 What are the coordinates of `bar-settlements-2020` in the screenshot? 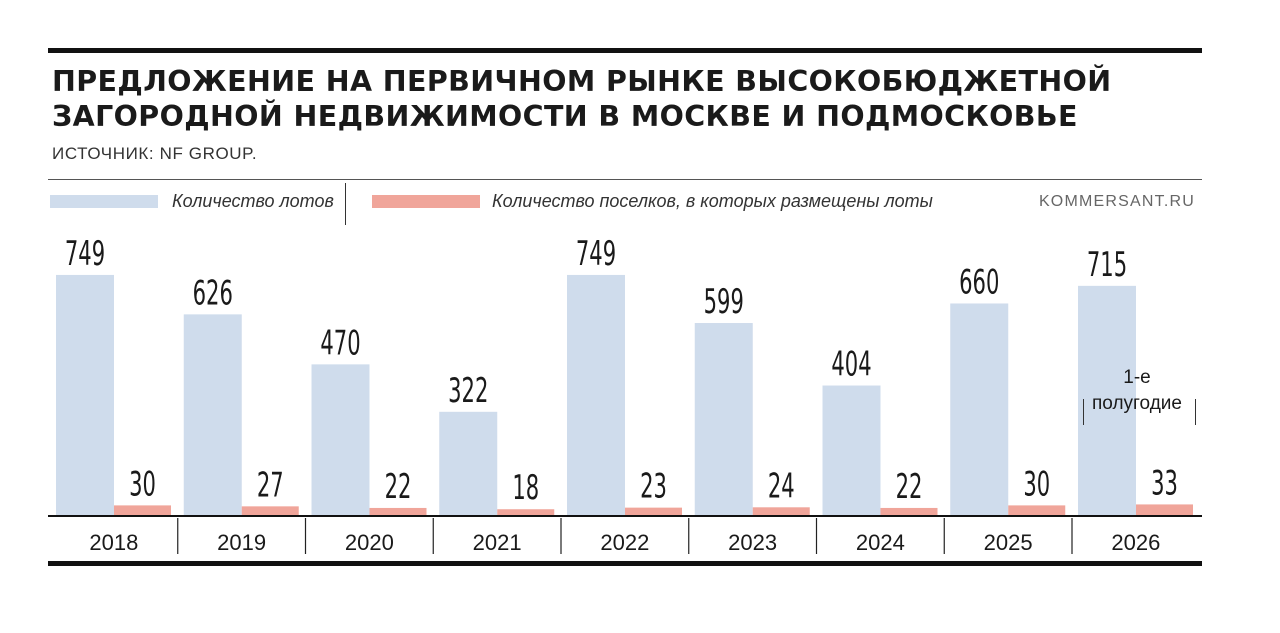 It's located at (398, 511).